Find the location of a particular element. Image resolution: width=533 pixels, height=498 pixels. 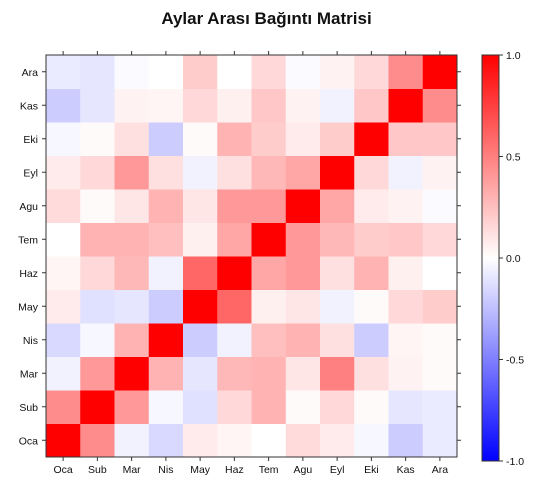

heatmap-cell-ara-kas is located at coordinates (406, 72).